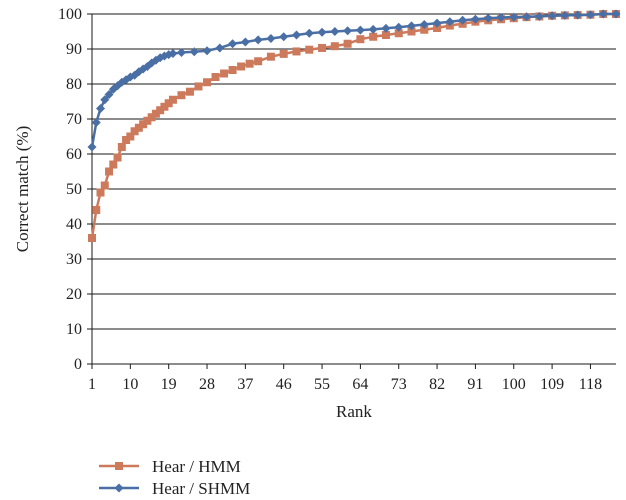  Describe the element at coordinates (201, 488) in the screenshot. I see `legend-label: Hear / SHMM` at that location.